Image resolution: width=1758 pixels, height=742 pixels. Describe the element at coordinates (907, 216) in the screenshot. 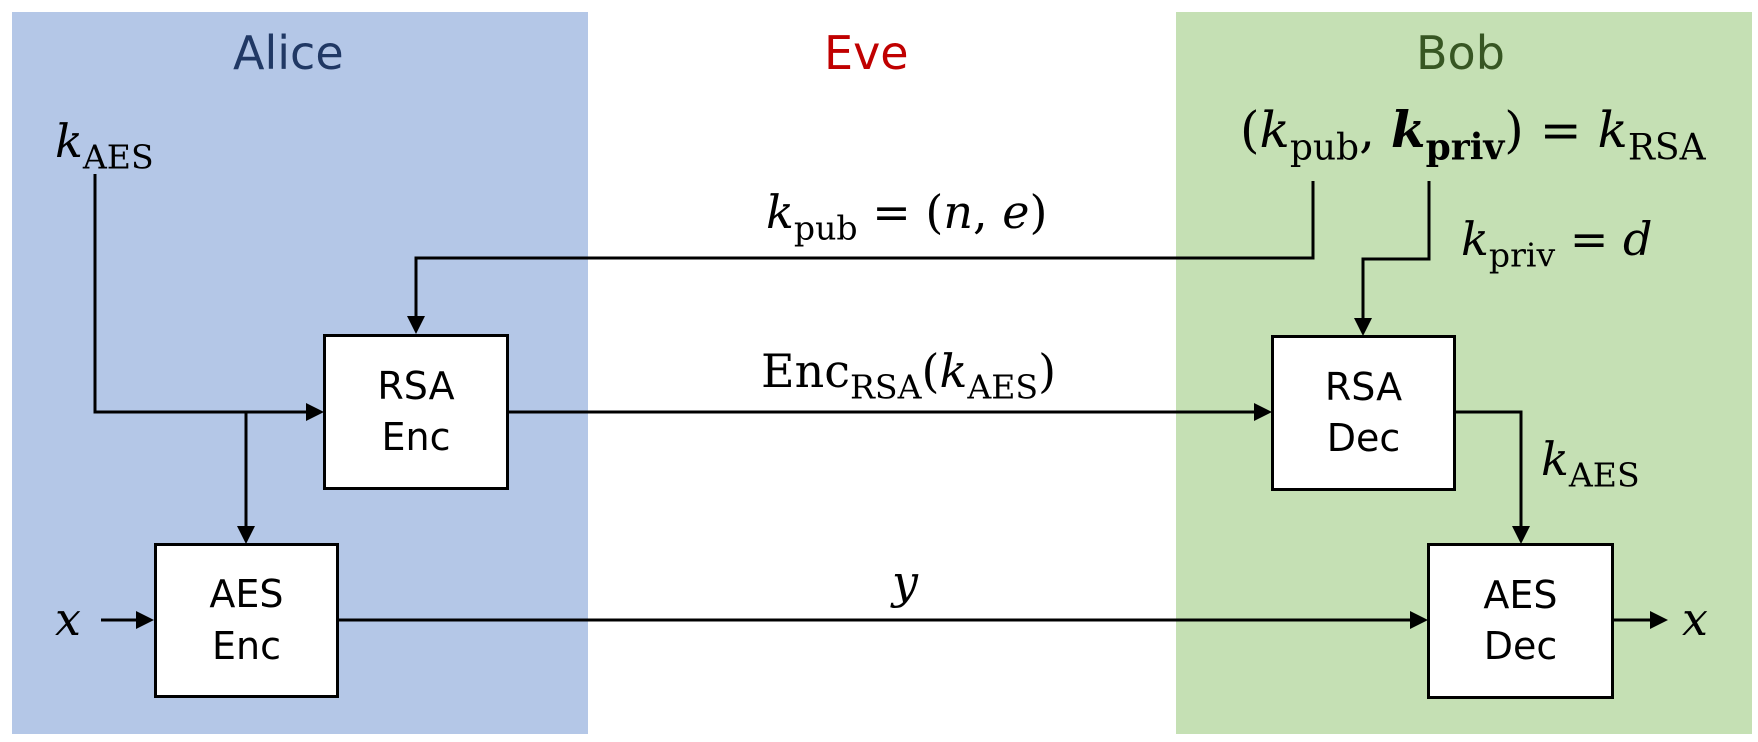

I see `k-pub-label: kpub = (n, e)` at that location.